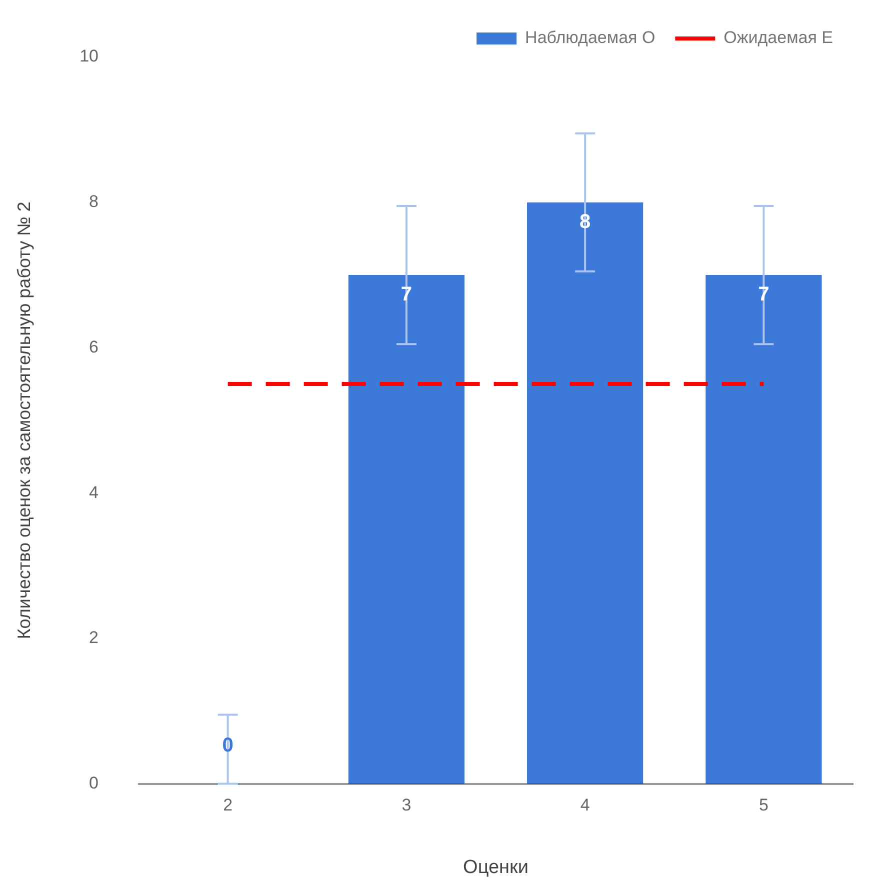 The width and height of the screenshot is (883, 888). Describe the element at coordinates (94, 346) in the screenshot. I see `y-tick-label: 6` at that location.